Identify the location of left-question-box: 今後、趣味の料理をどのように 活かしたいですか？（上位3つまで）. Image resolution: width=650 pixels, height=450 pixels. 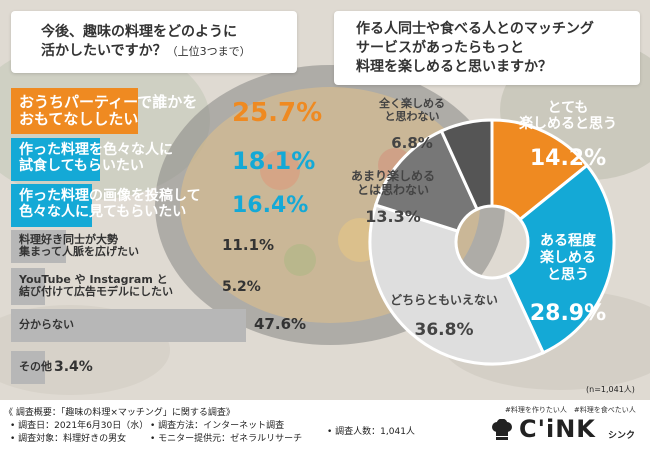
(154, 42).